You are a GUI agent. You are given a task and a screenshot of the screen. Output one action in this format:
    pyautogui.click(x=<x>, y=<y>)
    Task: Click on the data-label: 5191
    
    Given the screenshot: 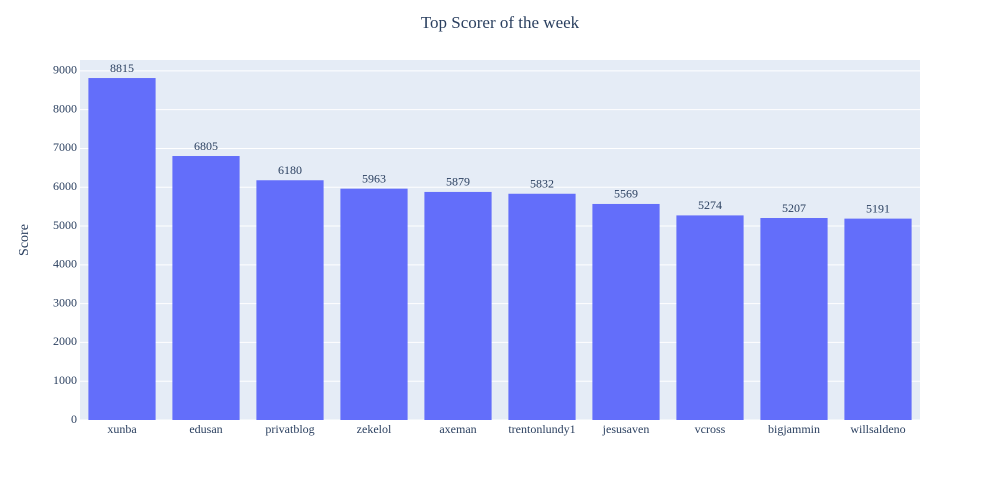 What is the action you would take?
    pyautogui.click(x=878, y=208)
    